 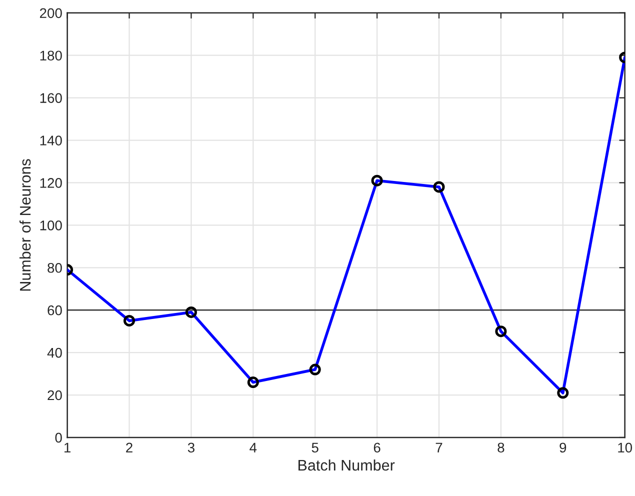 What do you see at coordinates (439, 447) in the screenshot?
I see `x-tick-label: 7` at bounding box center [439, 447].